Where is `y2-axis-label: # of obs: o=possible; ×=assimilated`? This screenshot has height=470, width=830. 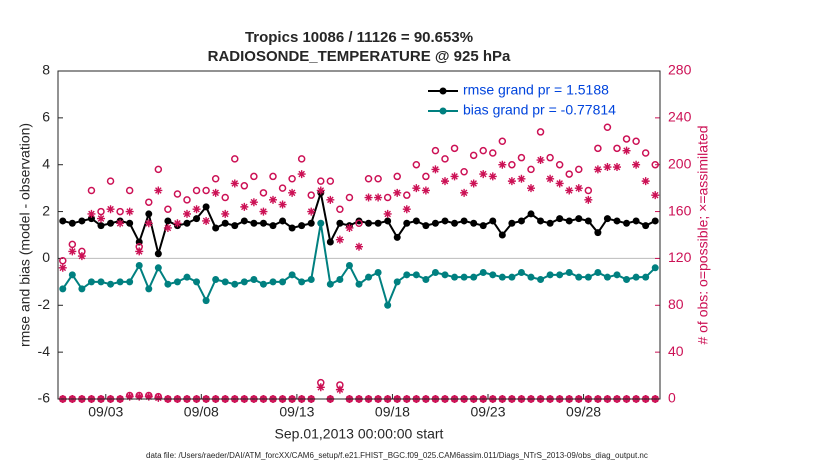
y2-axis-label: # of obs: o=possible; ×=assimilated is located at coordinates (703, 234).